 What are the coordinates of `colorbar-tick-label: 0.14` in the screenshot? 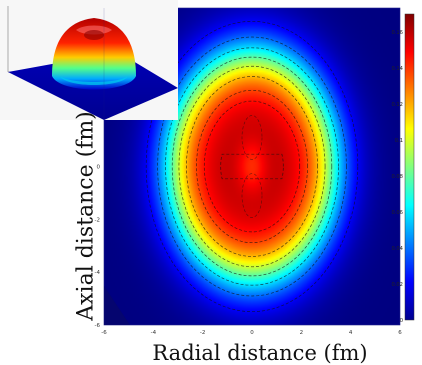 It's located at (397, 69).